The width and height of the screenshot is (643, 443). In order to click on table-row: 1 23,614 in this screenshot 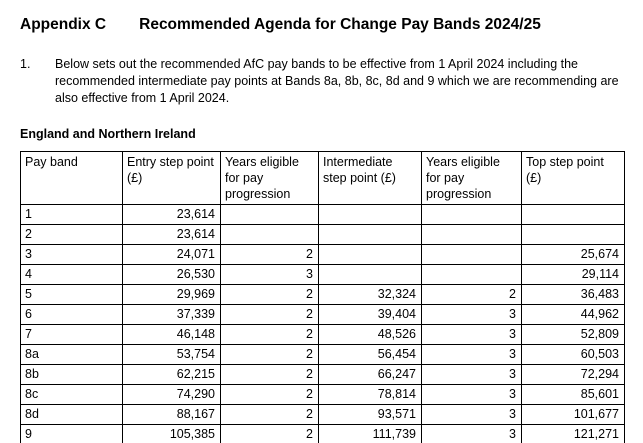, I will do `click(322, 214)`.